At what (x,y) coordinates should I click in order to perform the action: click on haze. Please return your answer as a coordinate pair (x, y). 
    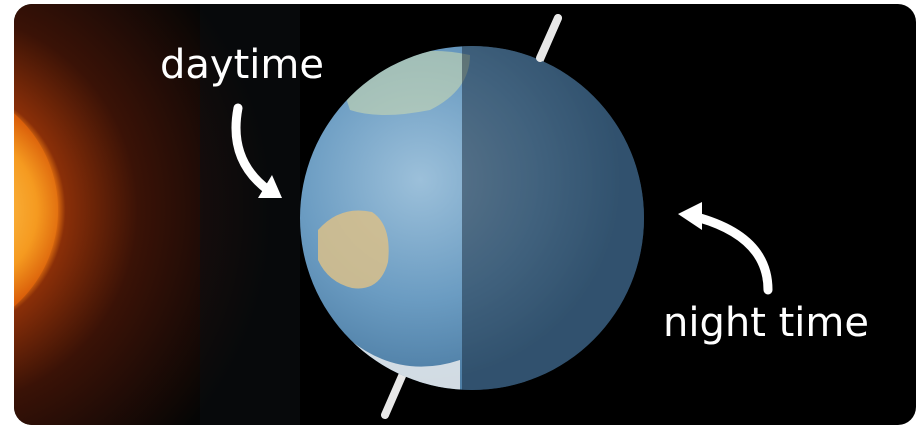
    Looking at the image, I should click on (250, 214).